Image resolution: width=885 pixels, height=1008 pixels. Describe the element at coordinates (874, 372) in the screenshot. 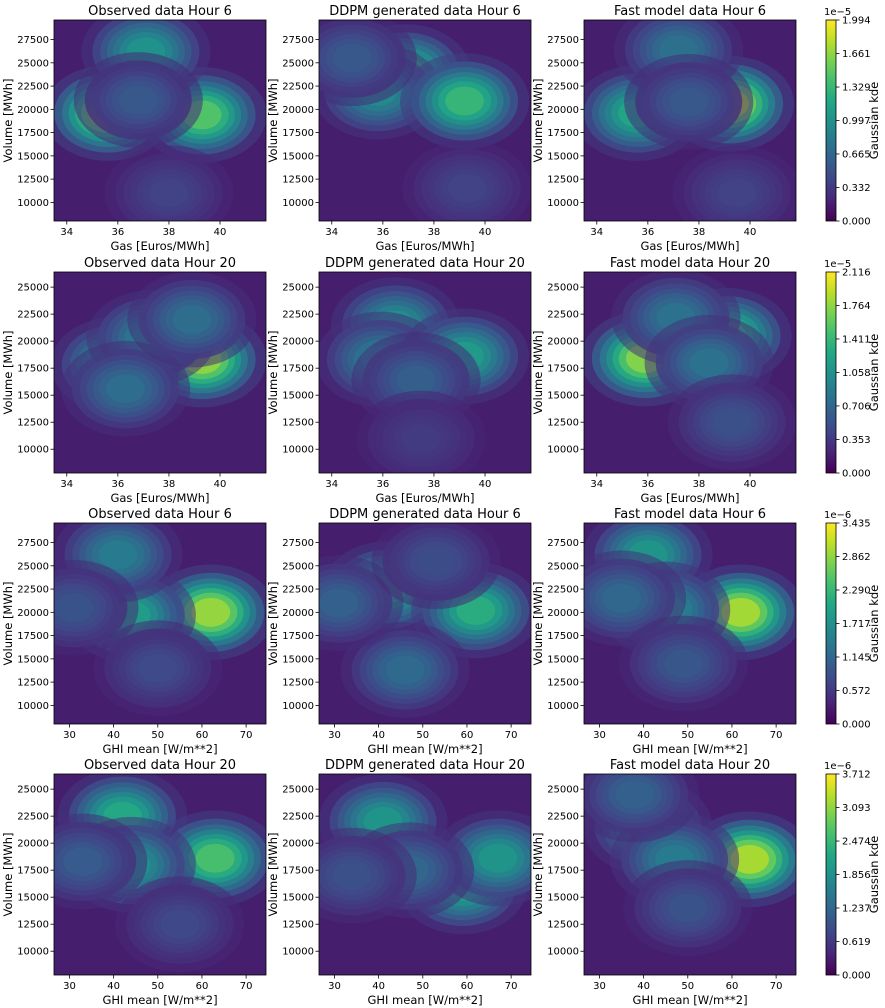

I see `colorbar-label: Gaussian kde` at that location.